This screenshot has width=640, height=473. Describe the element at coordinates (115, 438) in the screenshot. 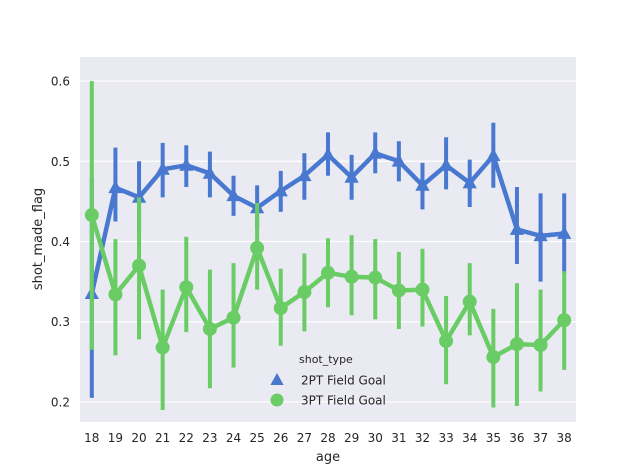

I see `x-tick-label: 19` at that location.